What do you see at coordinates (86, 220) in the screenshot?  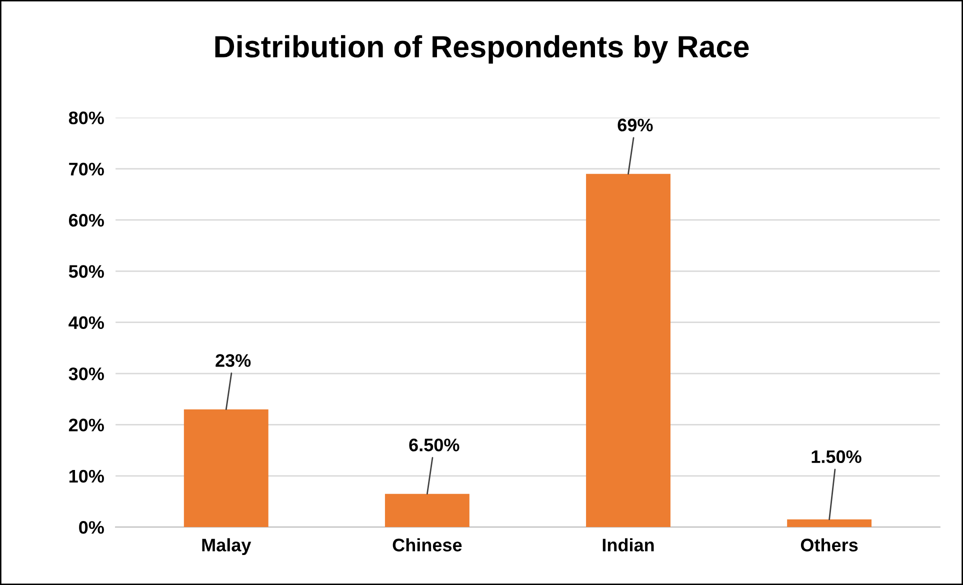 I see `y-tick-label: 60%` at bounding box center [86, 220].